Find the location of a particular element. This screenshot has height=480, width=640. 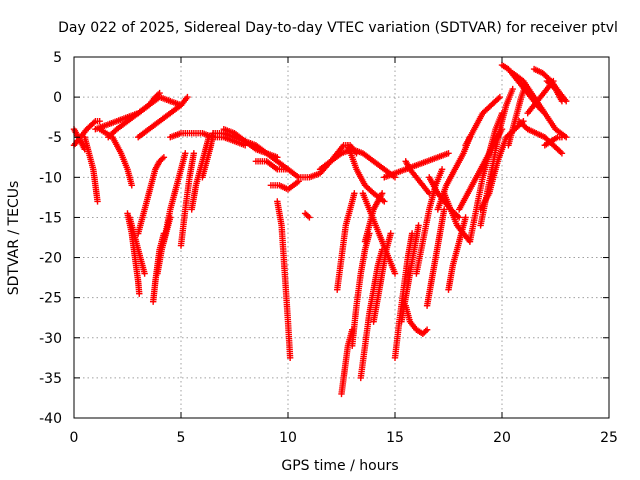

y-tick-label: 0 is located at coordinates (57, 98).